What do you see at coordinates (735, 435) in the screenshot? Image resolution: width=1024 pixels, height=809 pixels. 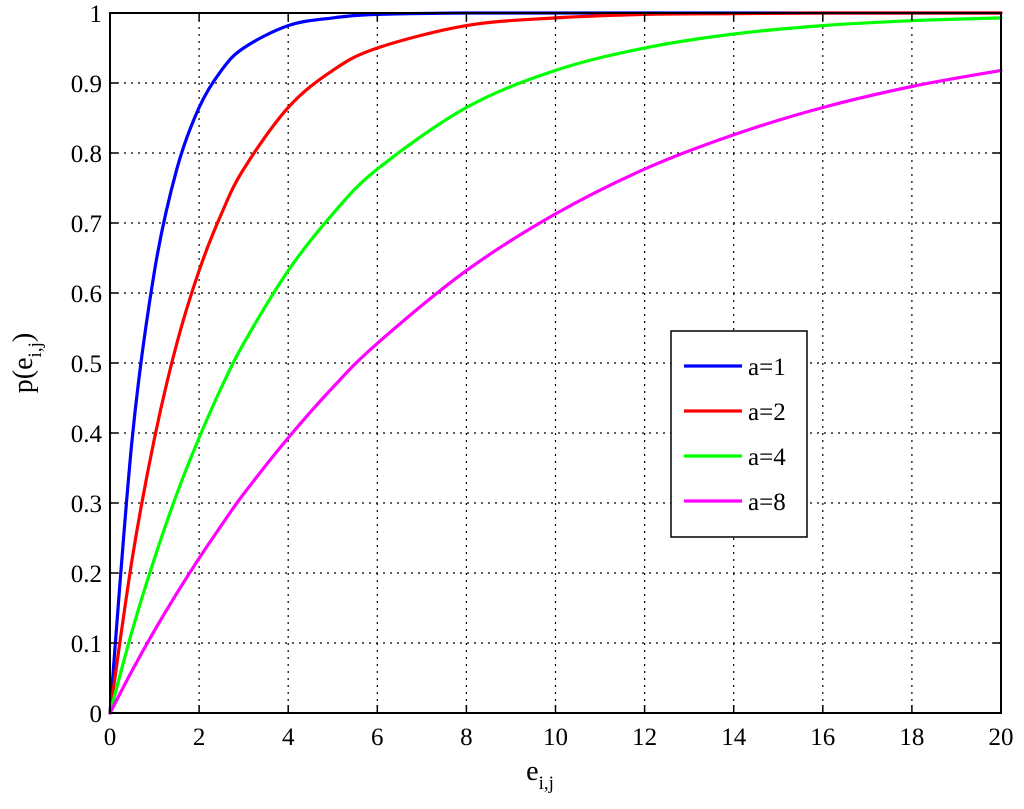 I see `legend-items: a=1 a=2 a=4 a=8` at bounding box center [735, 435].